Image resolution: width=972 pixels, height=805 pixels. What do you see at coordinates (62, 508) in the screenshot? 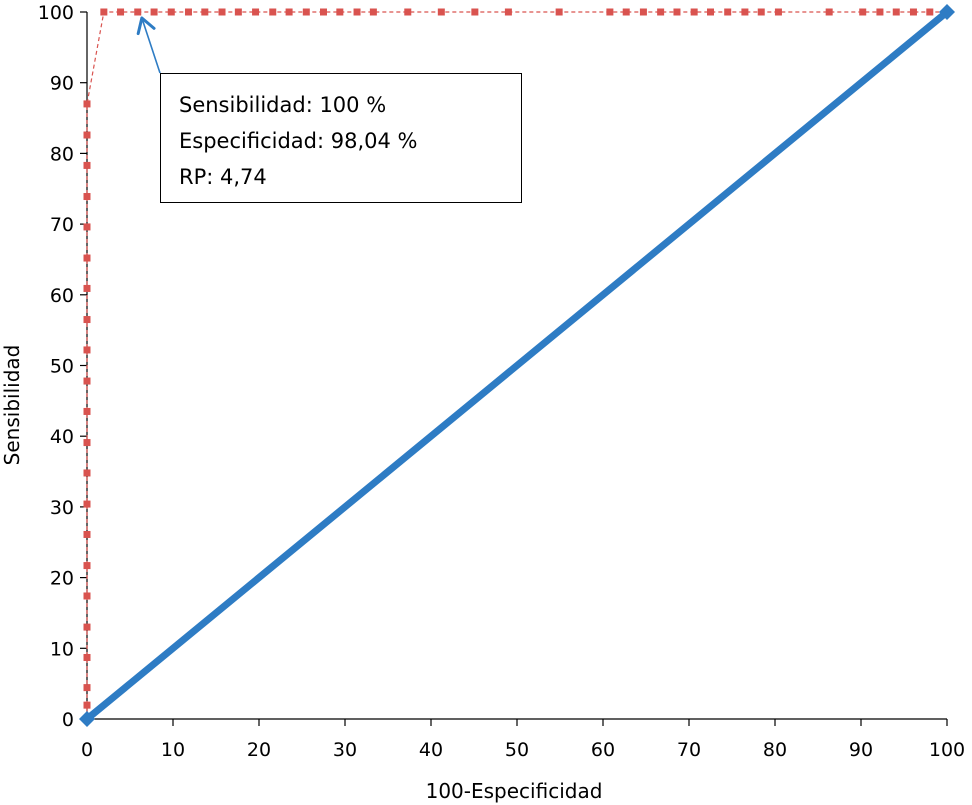
I see `y-tick-label: 30` at bounding box center [62, 508].